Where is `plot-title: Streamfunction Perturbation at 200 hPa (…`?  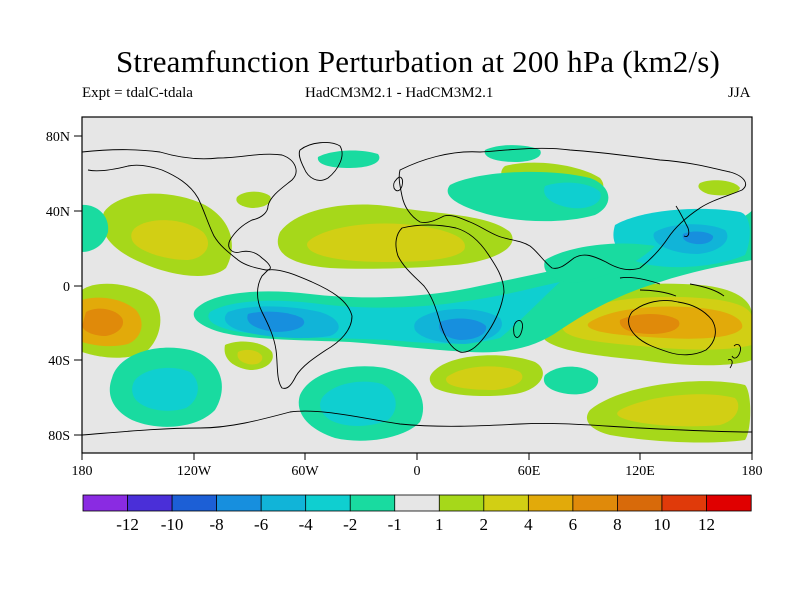 plot-title: Streamfunction Perturbation at 200 hPa (… is located at coordinates (418, 61).